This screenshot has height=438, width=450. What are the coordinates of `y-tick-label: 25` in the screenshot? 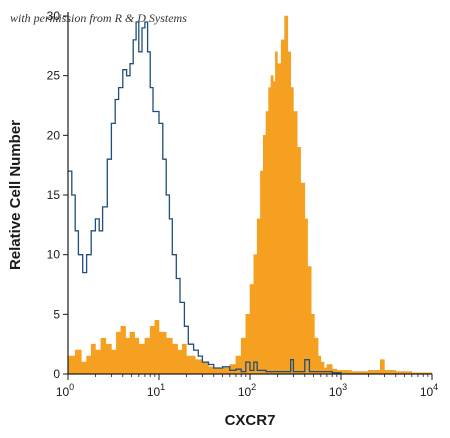 It's located at (54, 76).